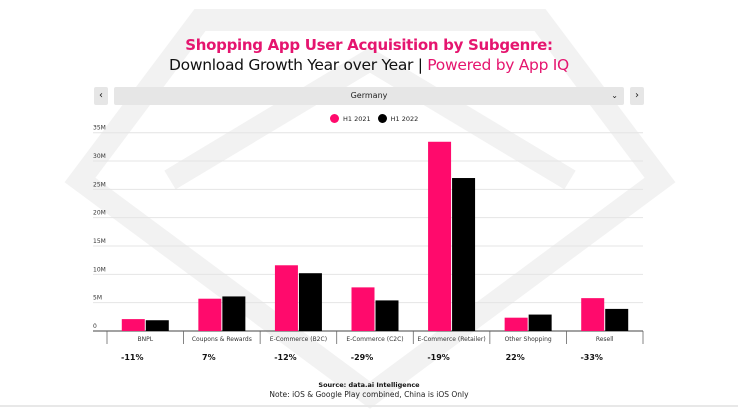 The image size is (738, 409). Describe the element at coordinates (362, 357) in the screenshot. I see `growth-label: -29%` at that location.